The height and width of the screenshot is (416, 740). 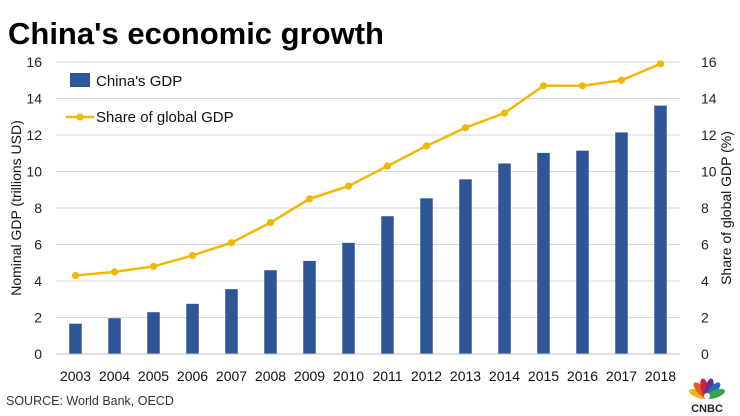 I want to click on x-tick-label: 2009, so click(x=309, y=376).